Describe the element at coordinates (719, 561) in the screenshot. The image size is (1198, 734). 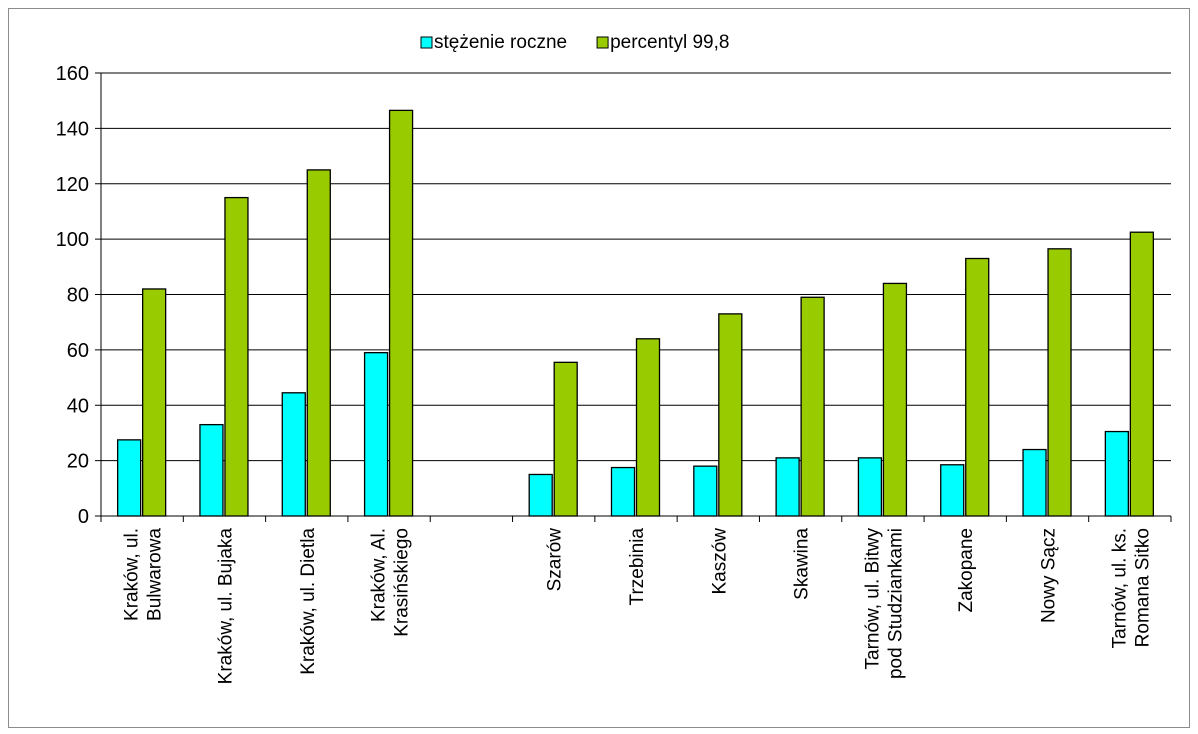
I see `x-tick-label: Kaszów` at that location.